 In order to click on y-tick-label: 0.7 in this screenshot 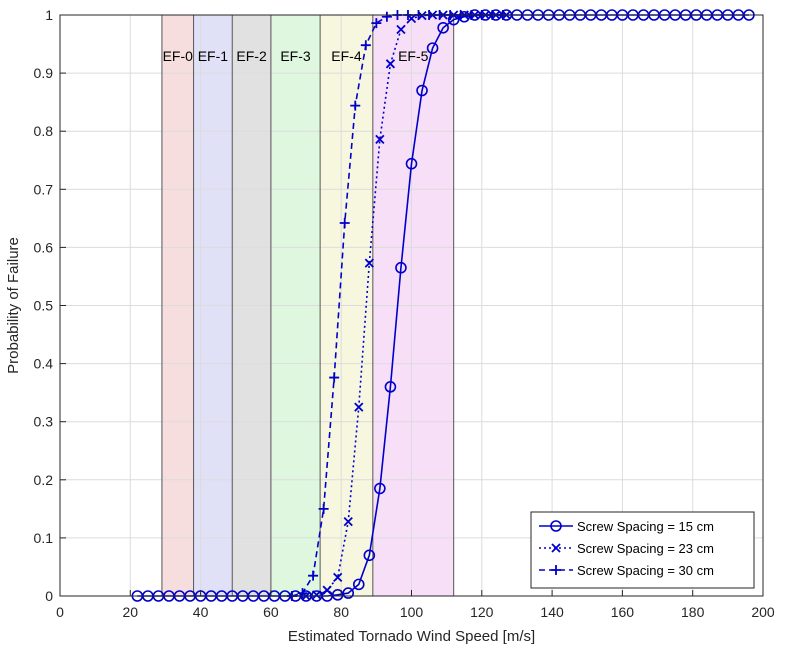, I will do `click(44, 189)`.